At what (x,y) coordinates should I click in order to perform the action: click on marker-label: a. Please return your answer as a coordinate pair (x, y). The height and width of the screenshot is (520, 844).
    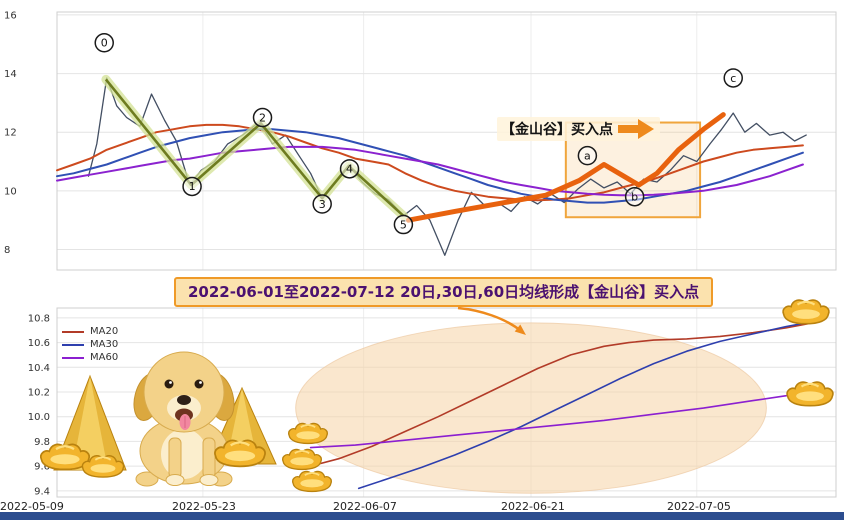
    Looking at the image, I should click on (587, 155).